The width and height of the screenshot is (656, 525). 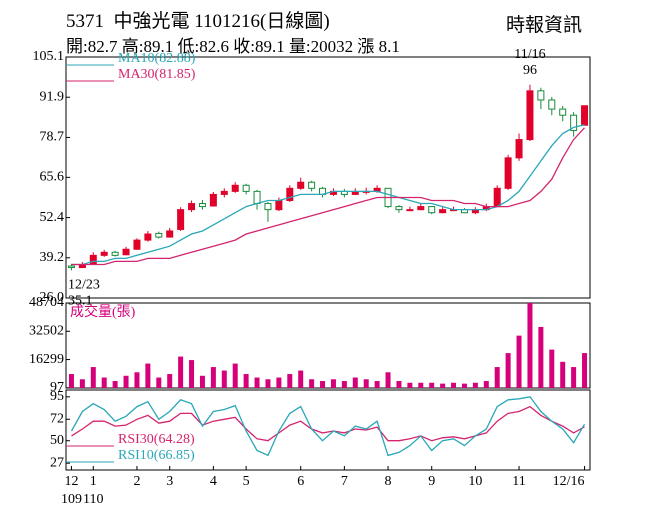 What do you see at coordinates (530, 70) in the screenshot?
I see `annotation-value: 96` at bounding box center [530, 70].